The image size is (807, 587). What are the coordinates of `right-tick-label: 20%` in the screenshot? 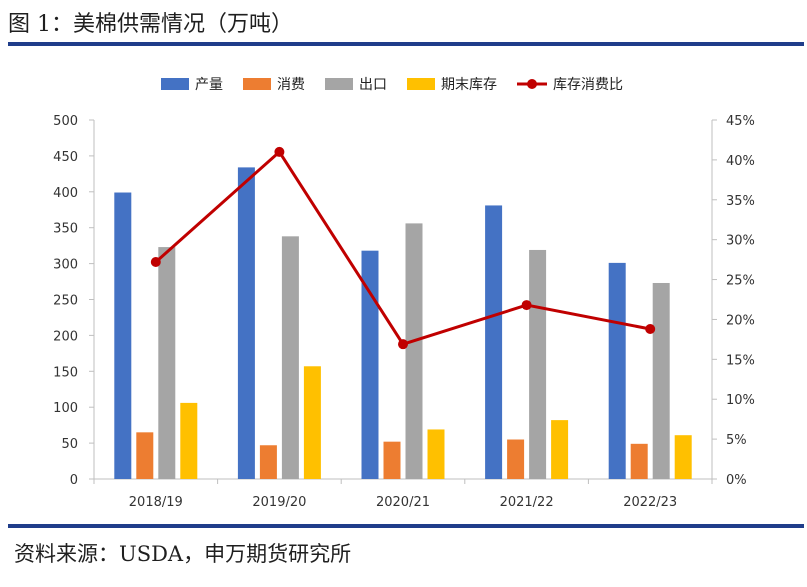 It's located at (740, 320).